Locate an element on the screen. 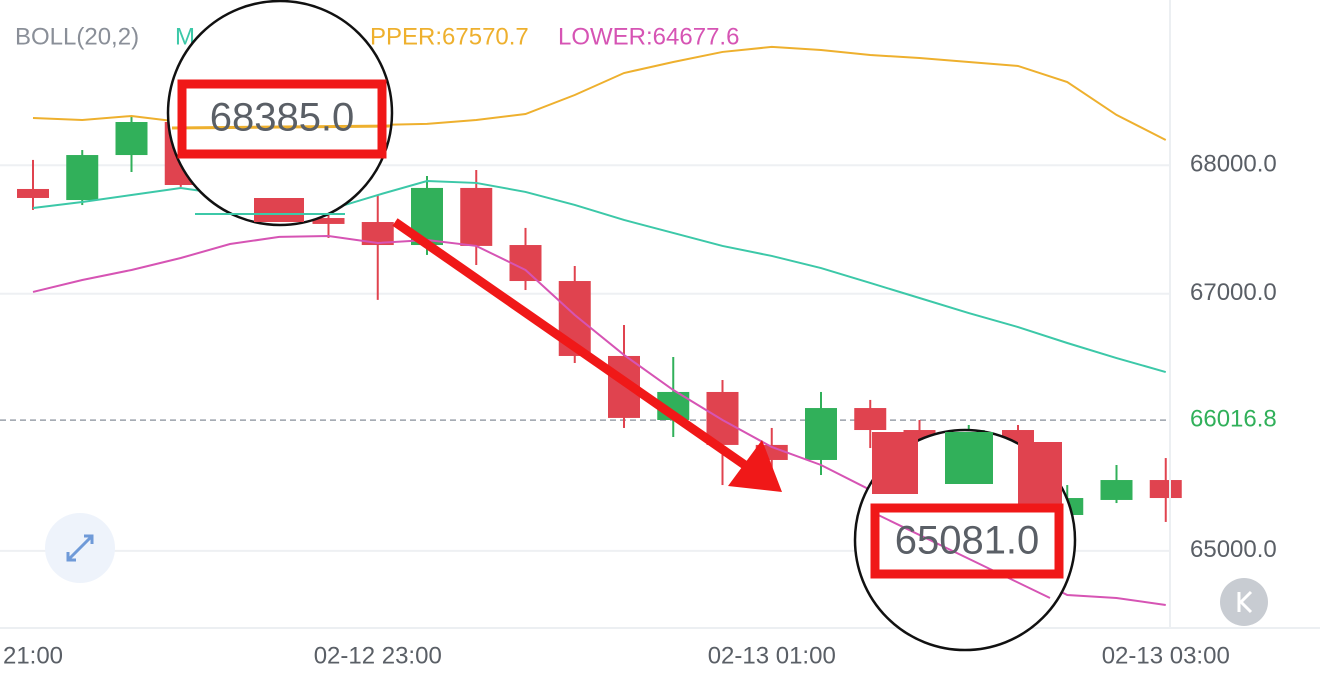 This screenshot has width=1320, height=689. x-tick-label: 02-12 23:00 is located at coordinates (378, 655).